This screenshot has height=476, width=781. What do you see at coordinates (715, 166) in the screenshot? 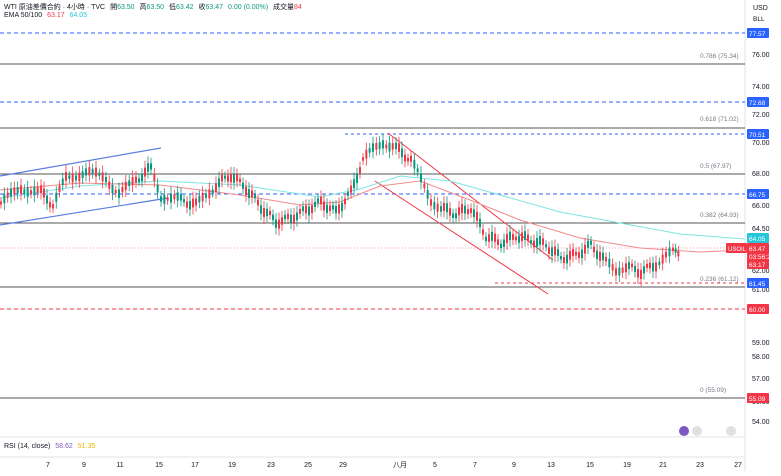
I see `fib-label: 0.5 (67.97)` at bounding box center [715, 166].